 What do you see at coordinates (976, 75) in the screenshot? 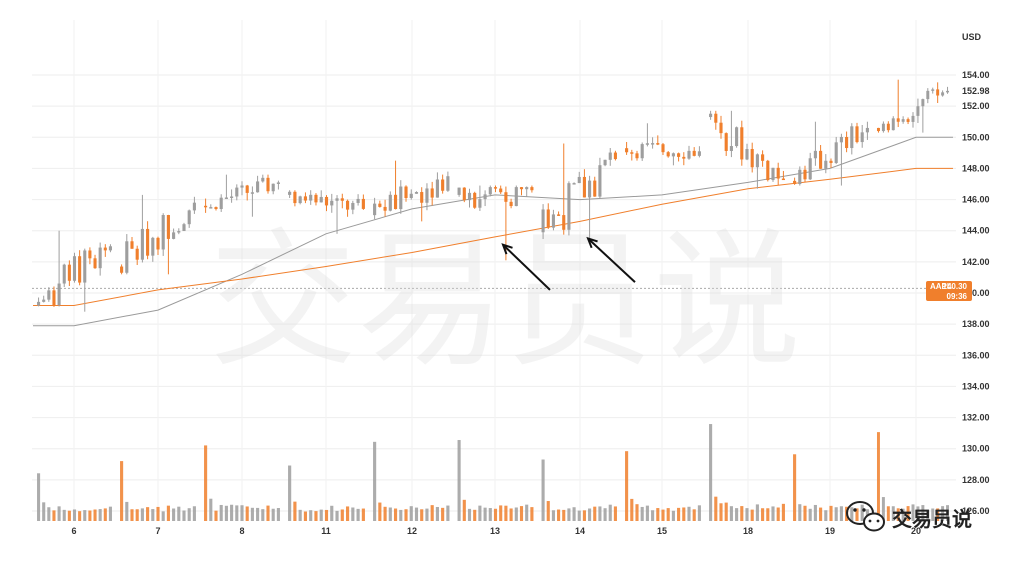
I see `y-tick-label: 154.00` at bounding box center [976, 75].